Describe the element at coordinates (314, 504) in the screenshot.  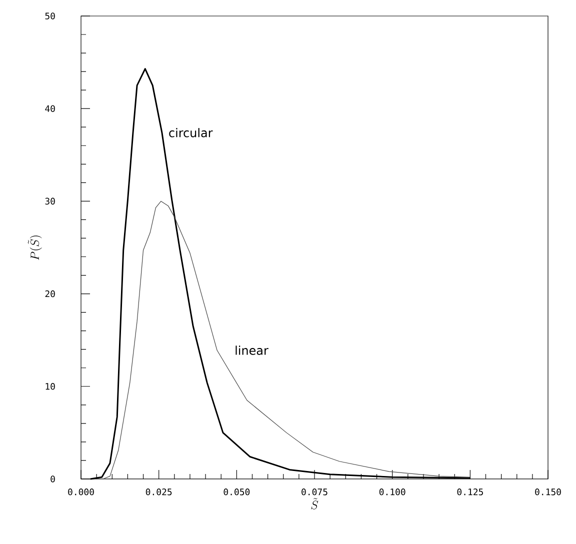
I see `x-axis-title: $\tilde{S}$` at that location.